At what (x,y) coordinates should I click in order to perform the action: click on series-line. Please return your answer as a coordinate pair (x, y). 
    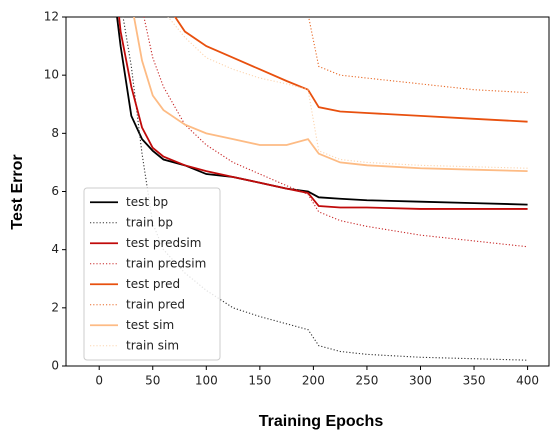
    Looking at the image, I should click on (418, 55).